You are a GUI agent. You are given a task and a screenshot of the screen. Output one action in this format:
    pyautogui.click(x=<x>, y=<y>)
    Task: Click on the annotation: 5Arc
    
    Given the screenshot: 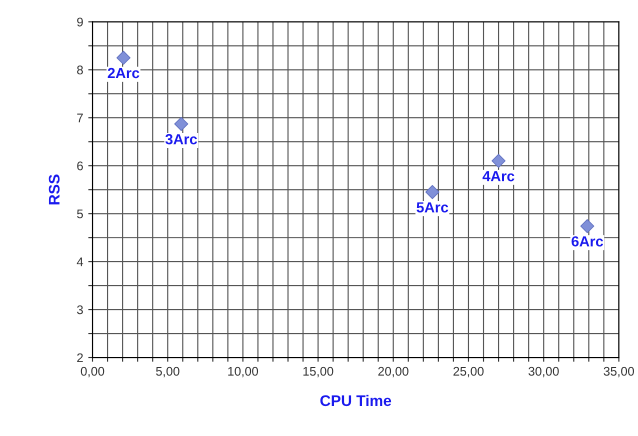 What is the action you would take?
    pyautogui.click(x=432, y=207)
    